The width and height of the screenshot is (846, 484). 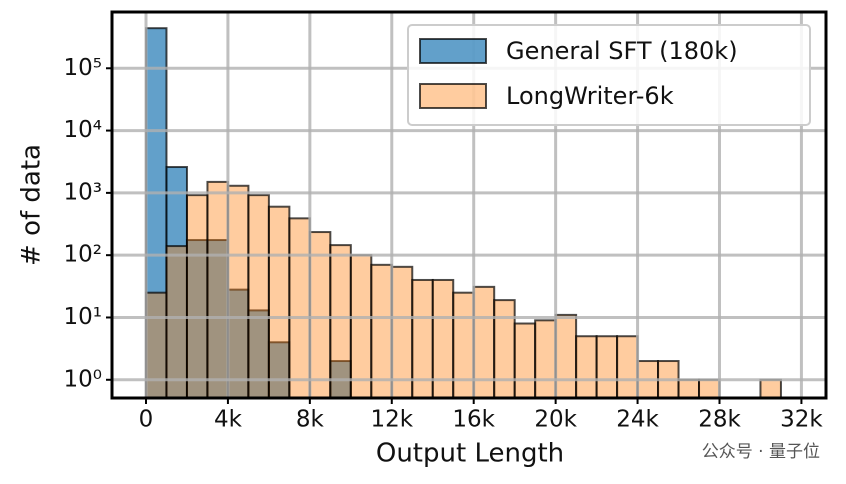 What do you see at coordinates (83, 379) in the screenshot?
I see `y-tick-label: 10⁰` at bounding box center [83, 379].